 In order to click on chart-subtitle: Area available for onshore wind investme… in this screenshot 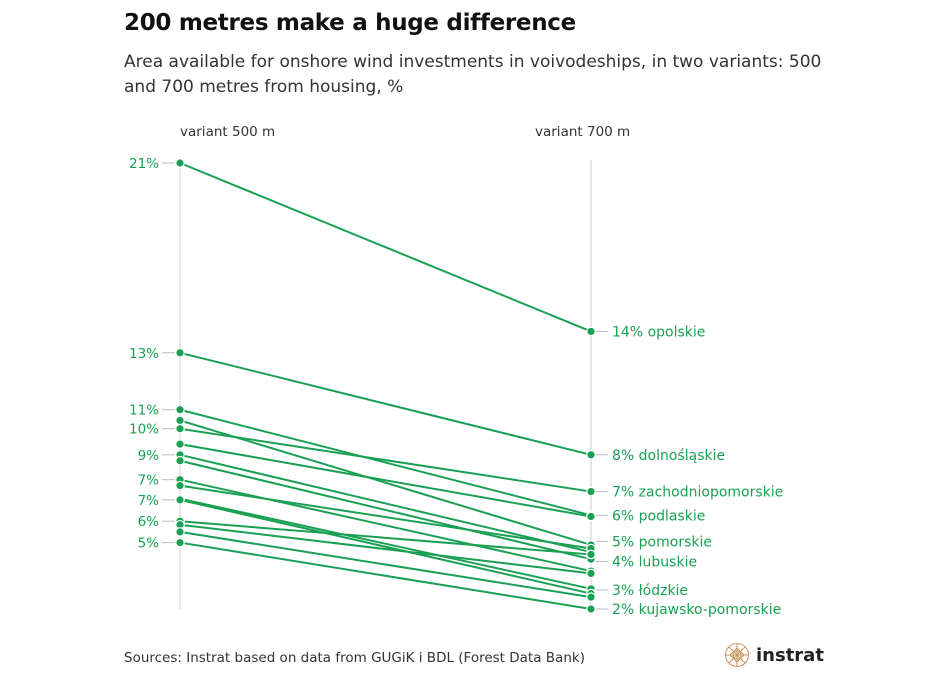, I will do `click(473, 74)`.